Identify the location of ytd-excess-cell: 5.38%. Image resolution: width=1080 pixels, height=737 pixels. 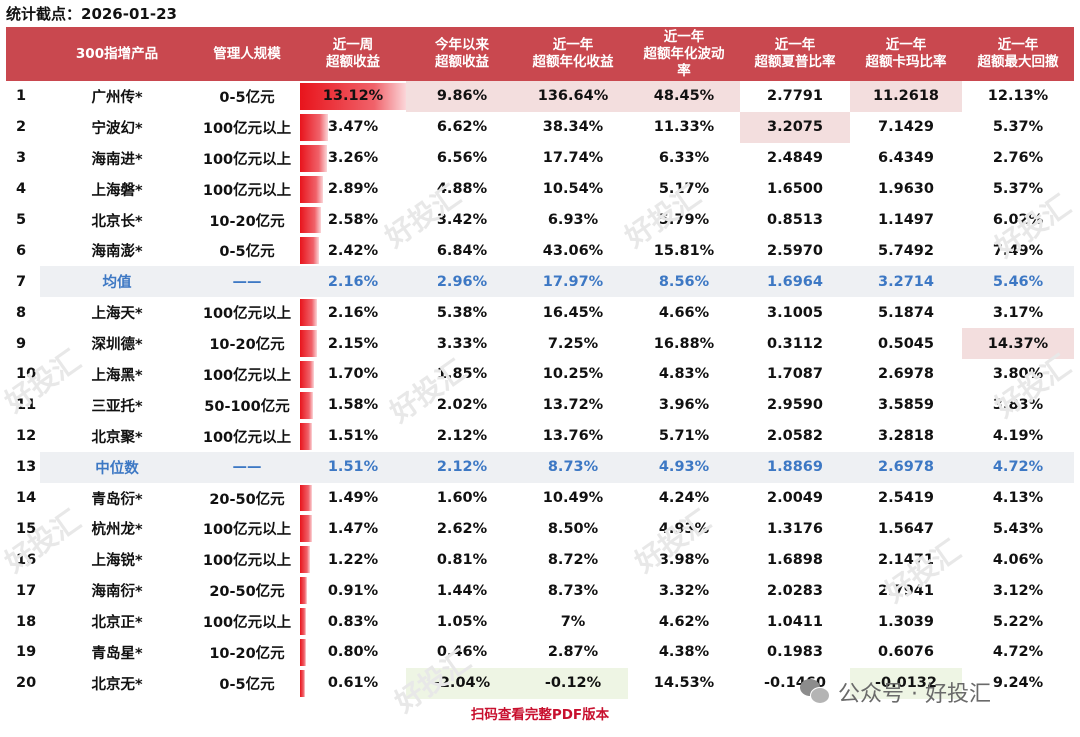
(462, 312).